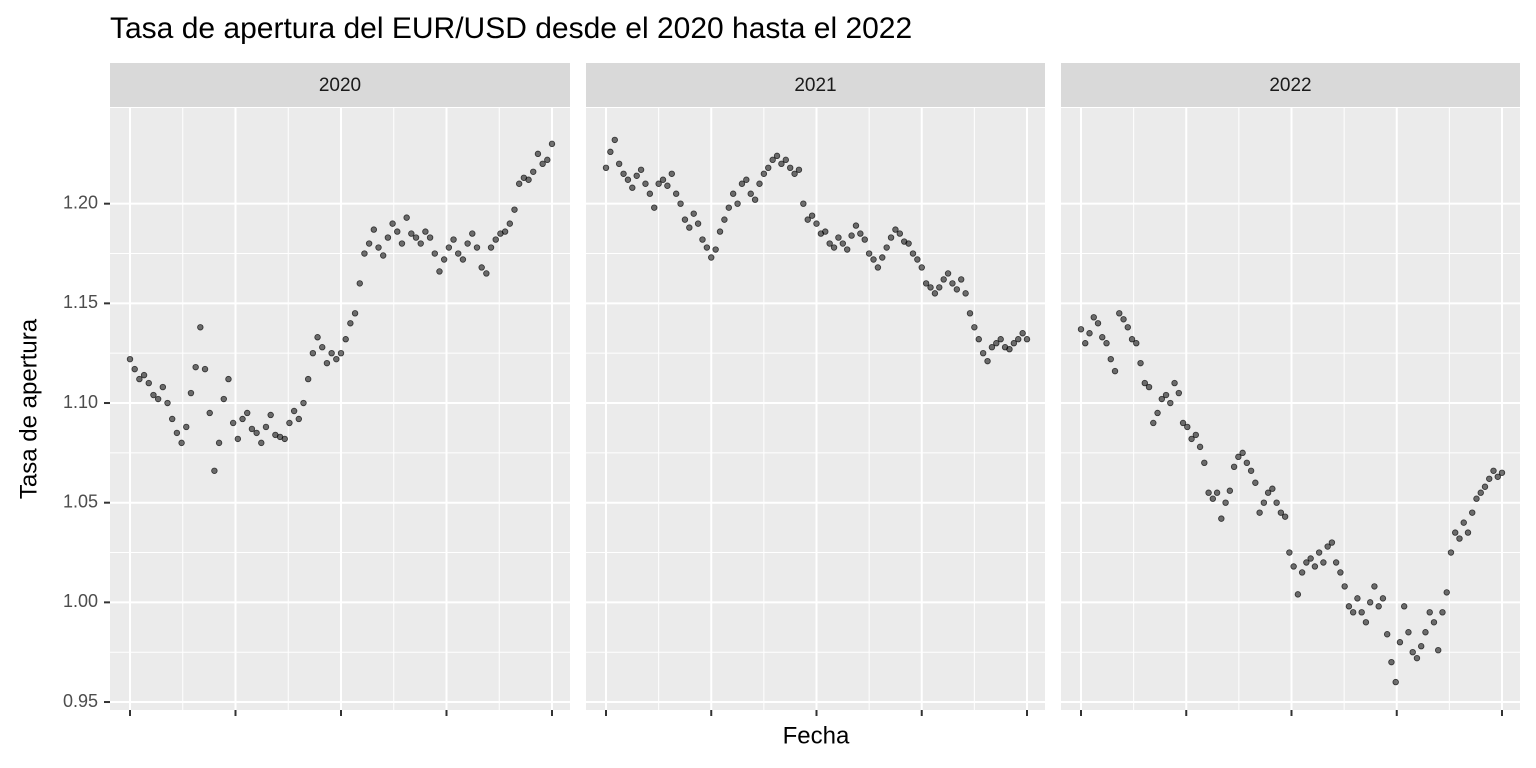 The height and width of the screenshot is (768, 1536). I want to click on strip-label: 2021, so click(815, 85).